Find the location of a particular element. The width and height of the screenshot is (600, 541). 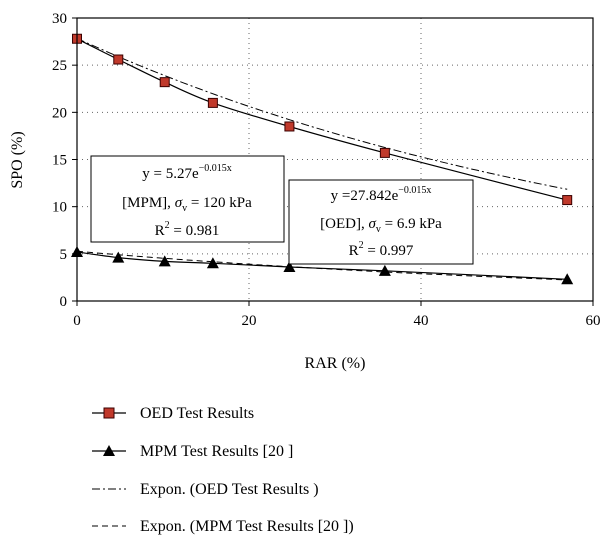

legend-item-oed: OED Test Results is located at coordinates (173, 413).